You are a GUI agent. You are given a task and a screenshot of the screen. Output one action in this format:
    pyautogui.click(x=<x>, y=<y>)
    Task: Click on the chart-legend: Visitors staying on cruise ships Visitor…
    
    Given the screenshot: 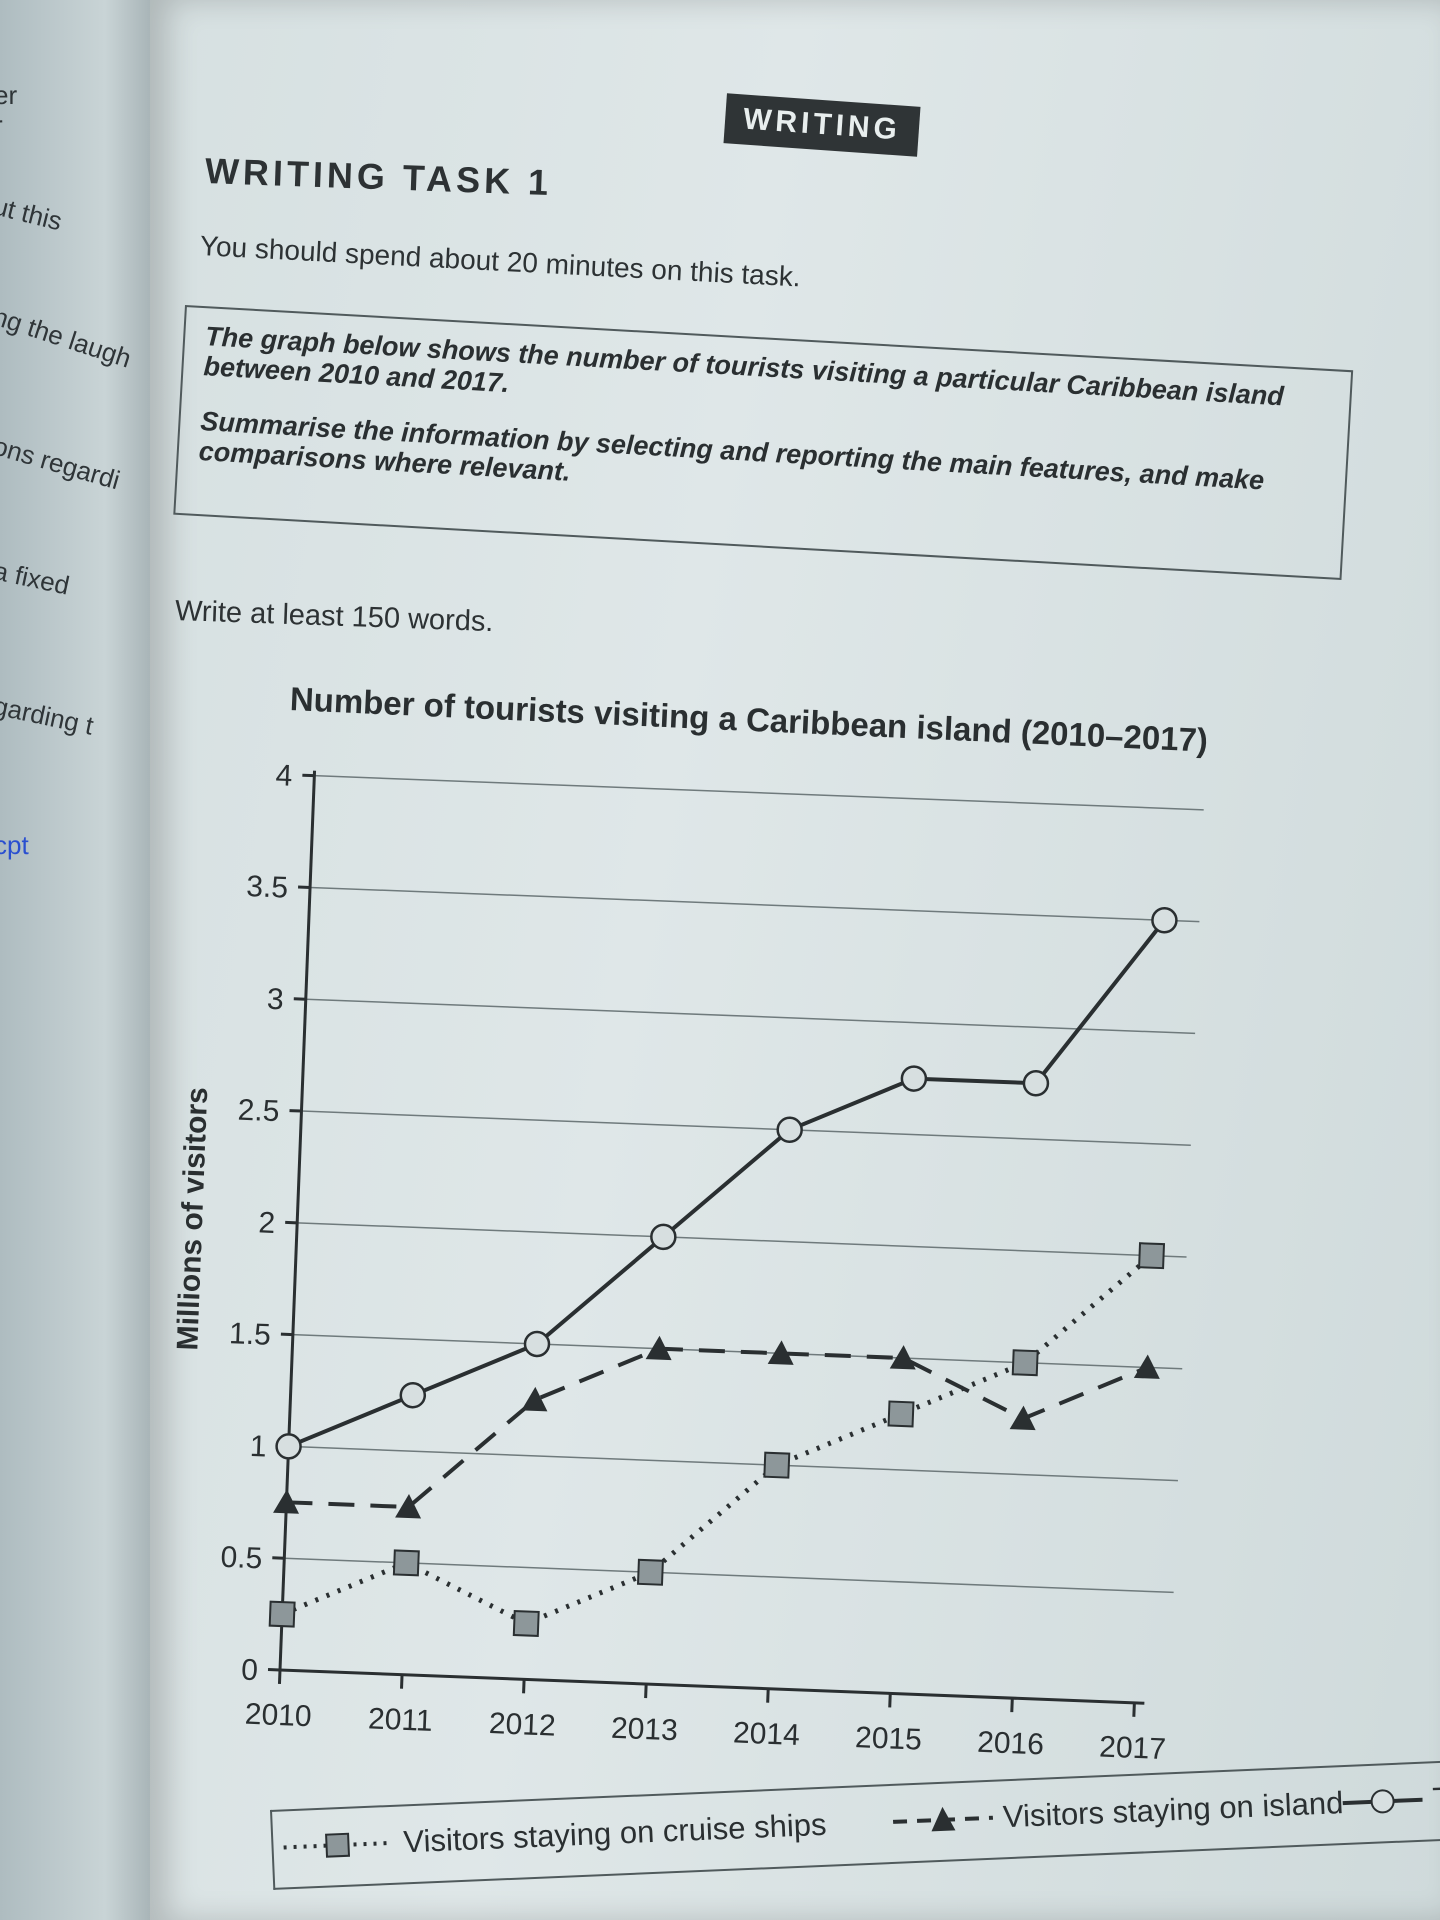 What is the action you would take?
    pyautogui.click(x=855, y=1822)
    